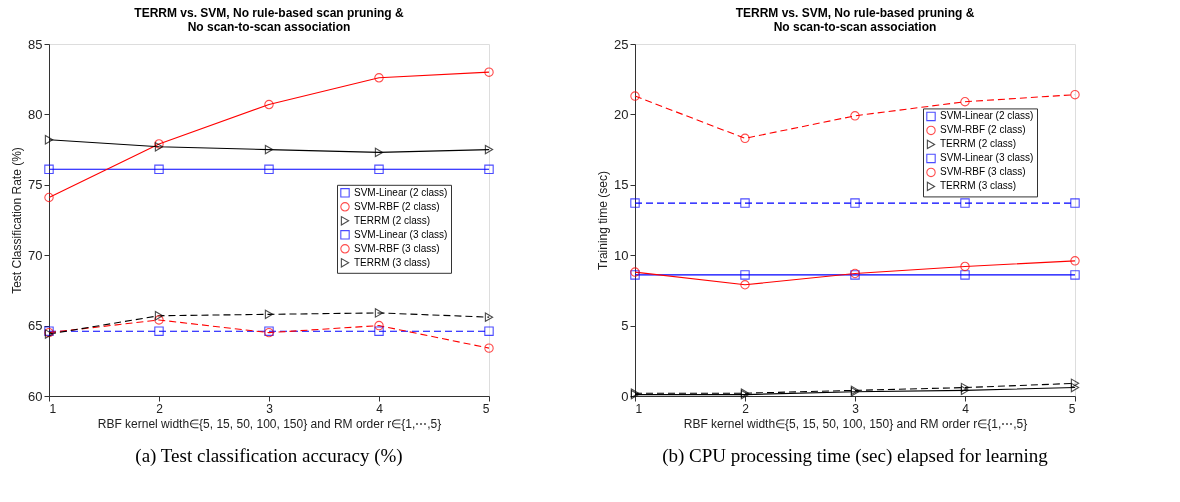 Image resolution: width=1180 pixels, height=502 pixels. What do you see at coordinates (625, 396) in the screenshot?
I see `y-tick-label: 0` at bounding box center [625, 396].